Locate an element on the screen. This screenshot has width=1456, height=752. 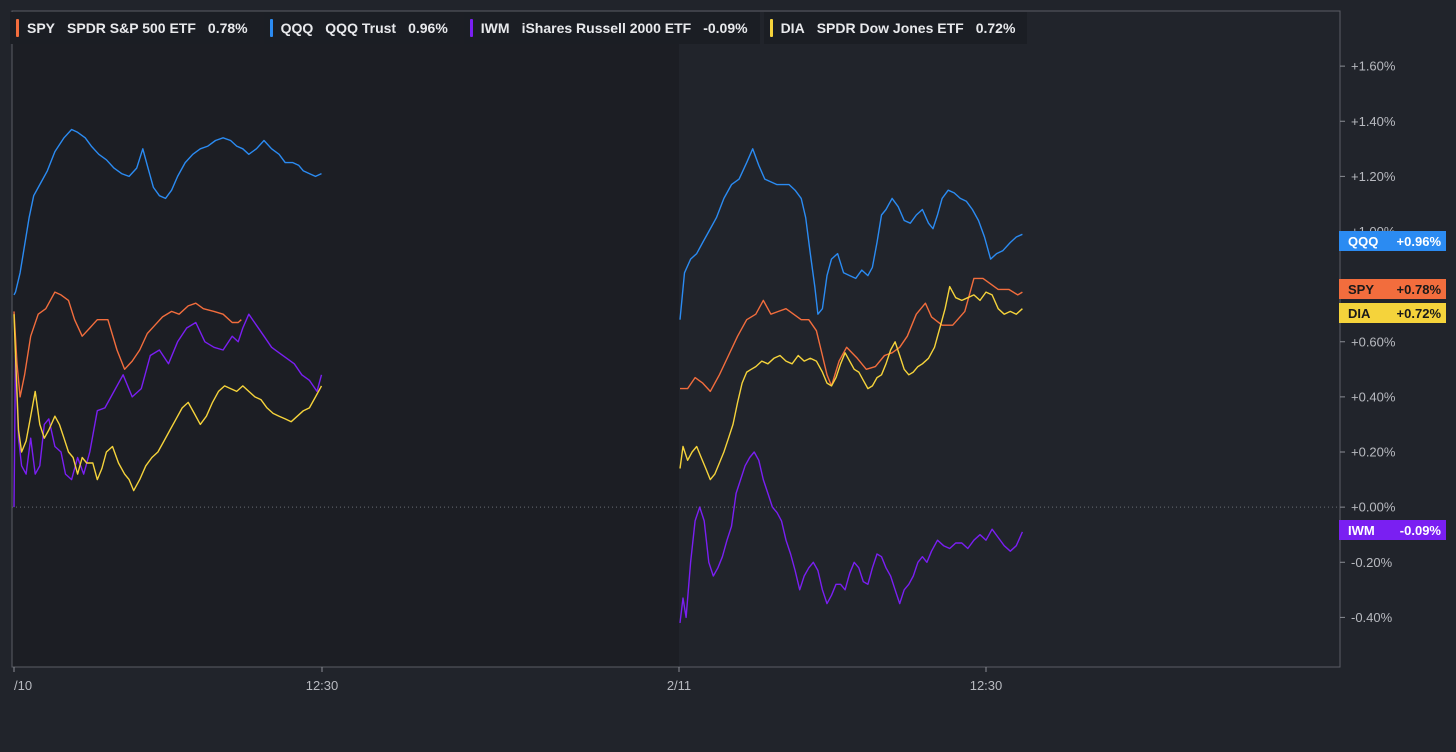
legend-symbol: QQQ is located at coordinates (297, 28).